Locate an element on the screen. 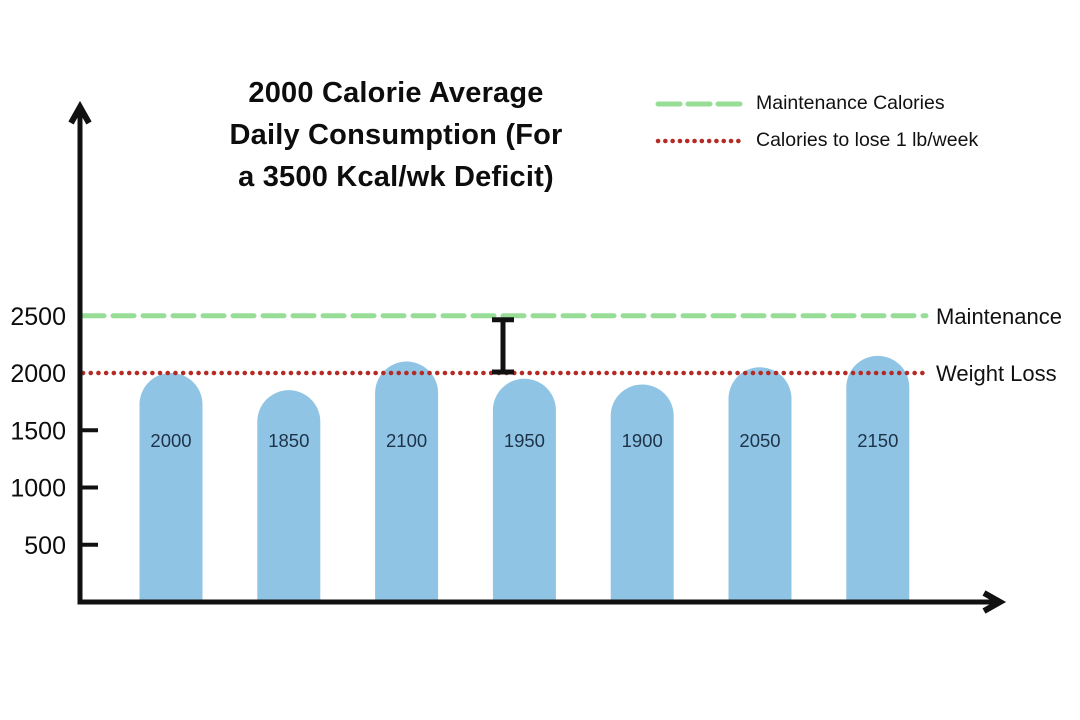 The width and height of the screenshot is (1080, 720). y-axis-tick-label: 1500 is located at coordinates (38, 431).